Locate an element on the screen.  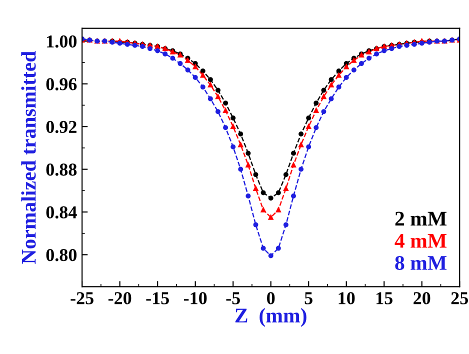
x-tick-label: -25 is located at coordinates (82, 298).